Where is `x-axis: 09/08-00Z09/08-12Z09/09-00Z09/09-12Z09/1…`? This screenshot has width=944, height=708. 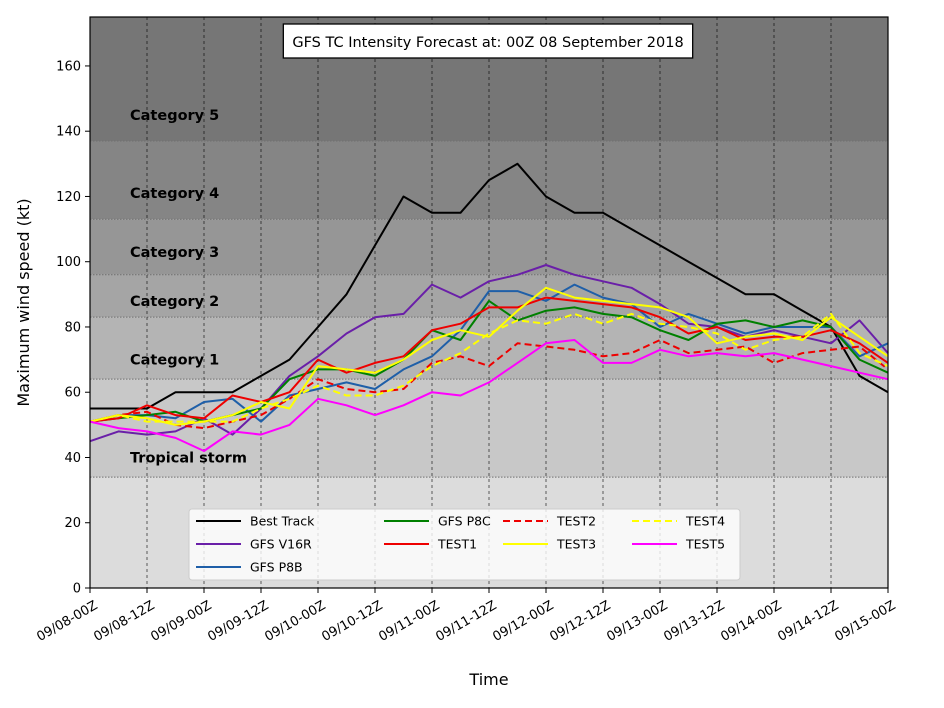 x-axis: 09/08-00Z09/08-12Z09/09-00Z09/09-12Z09/1… is located at coordinates (466, 616).